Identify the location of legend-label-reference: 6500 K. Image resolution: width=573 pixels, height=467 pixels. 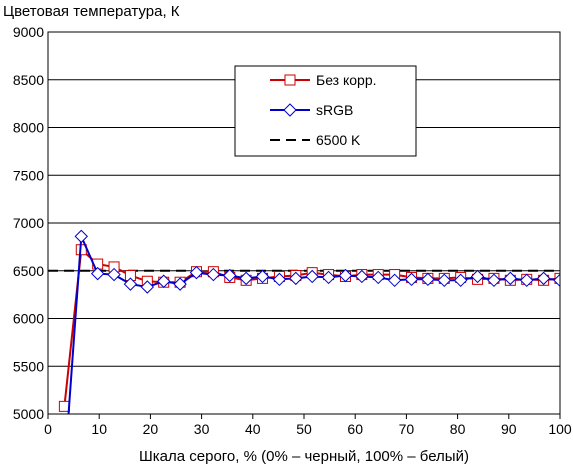
(338, 140).